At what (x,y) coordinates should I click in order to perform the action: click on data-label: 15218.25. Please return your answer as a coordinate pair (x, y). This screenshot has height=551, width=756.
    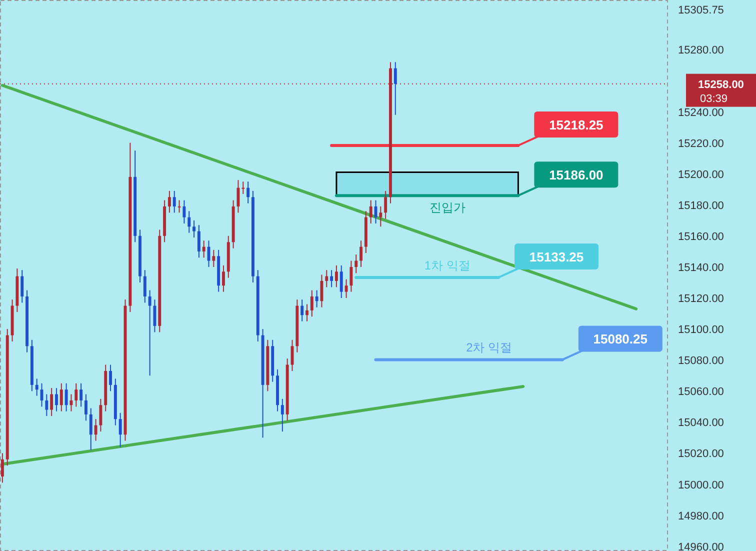
    Looking at the image, I should click on (576, 125).